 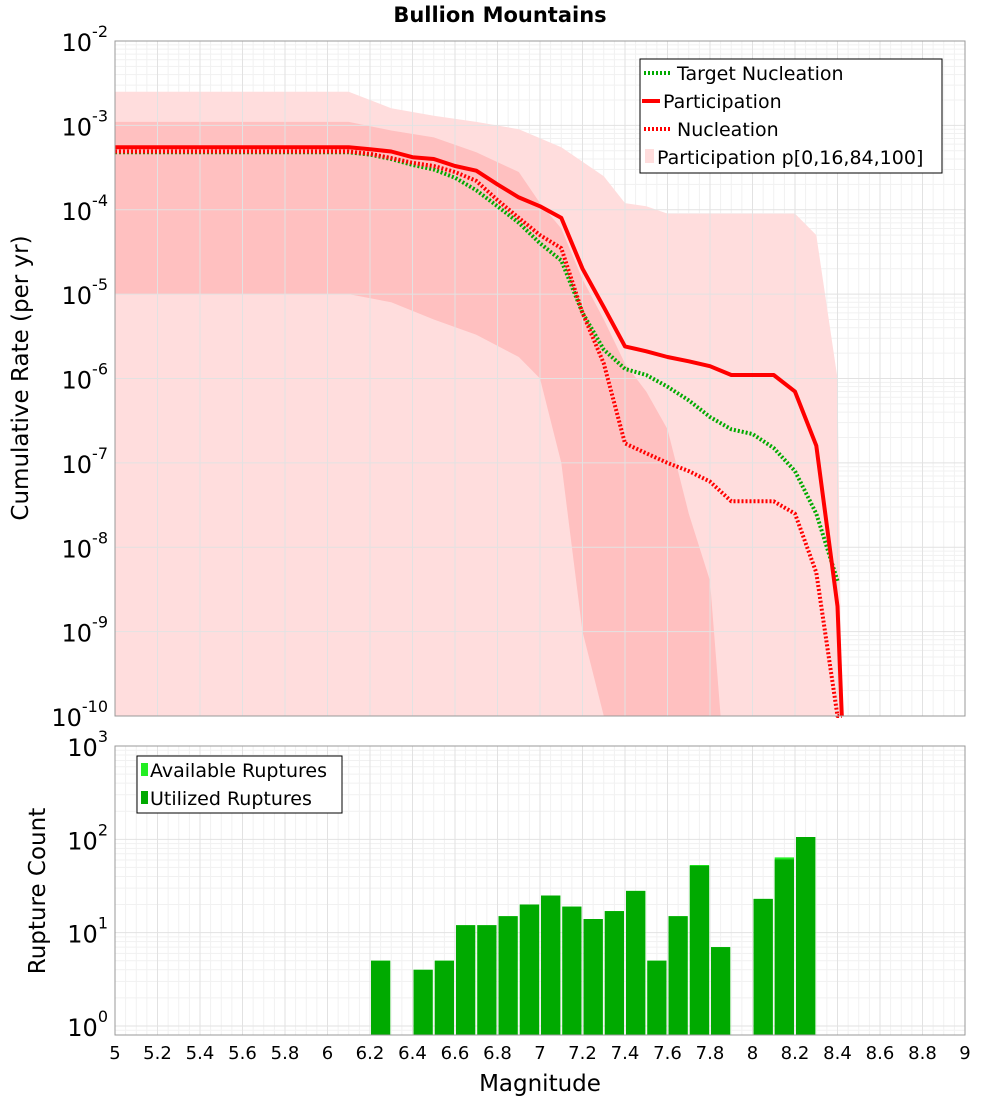 I want to click on x-tick-label: 9, so click(x=964, y=1053).